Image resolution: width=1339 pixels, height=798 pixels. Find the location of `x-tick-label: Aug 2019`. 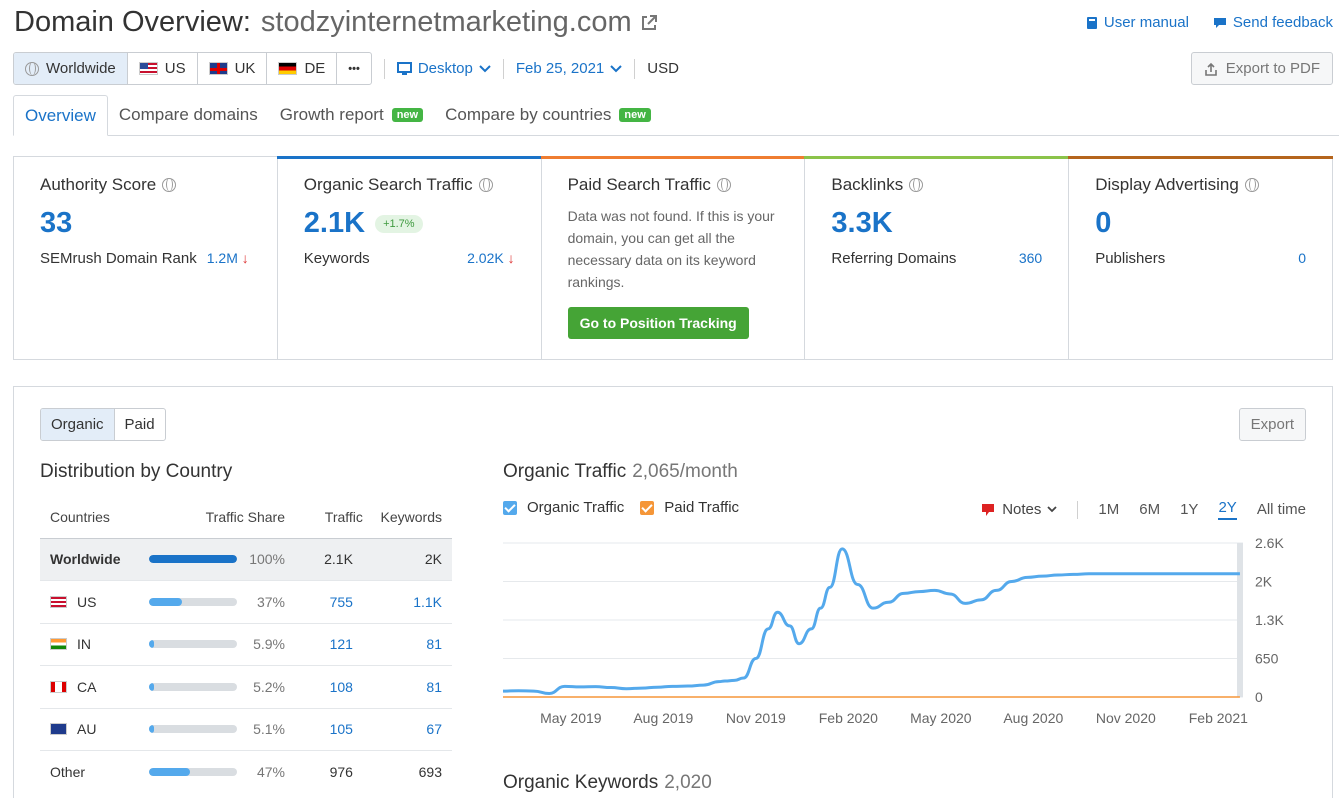

x-tick-label: Aug 2019 is located at coordinates (663, 718).